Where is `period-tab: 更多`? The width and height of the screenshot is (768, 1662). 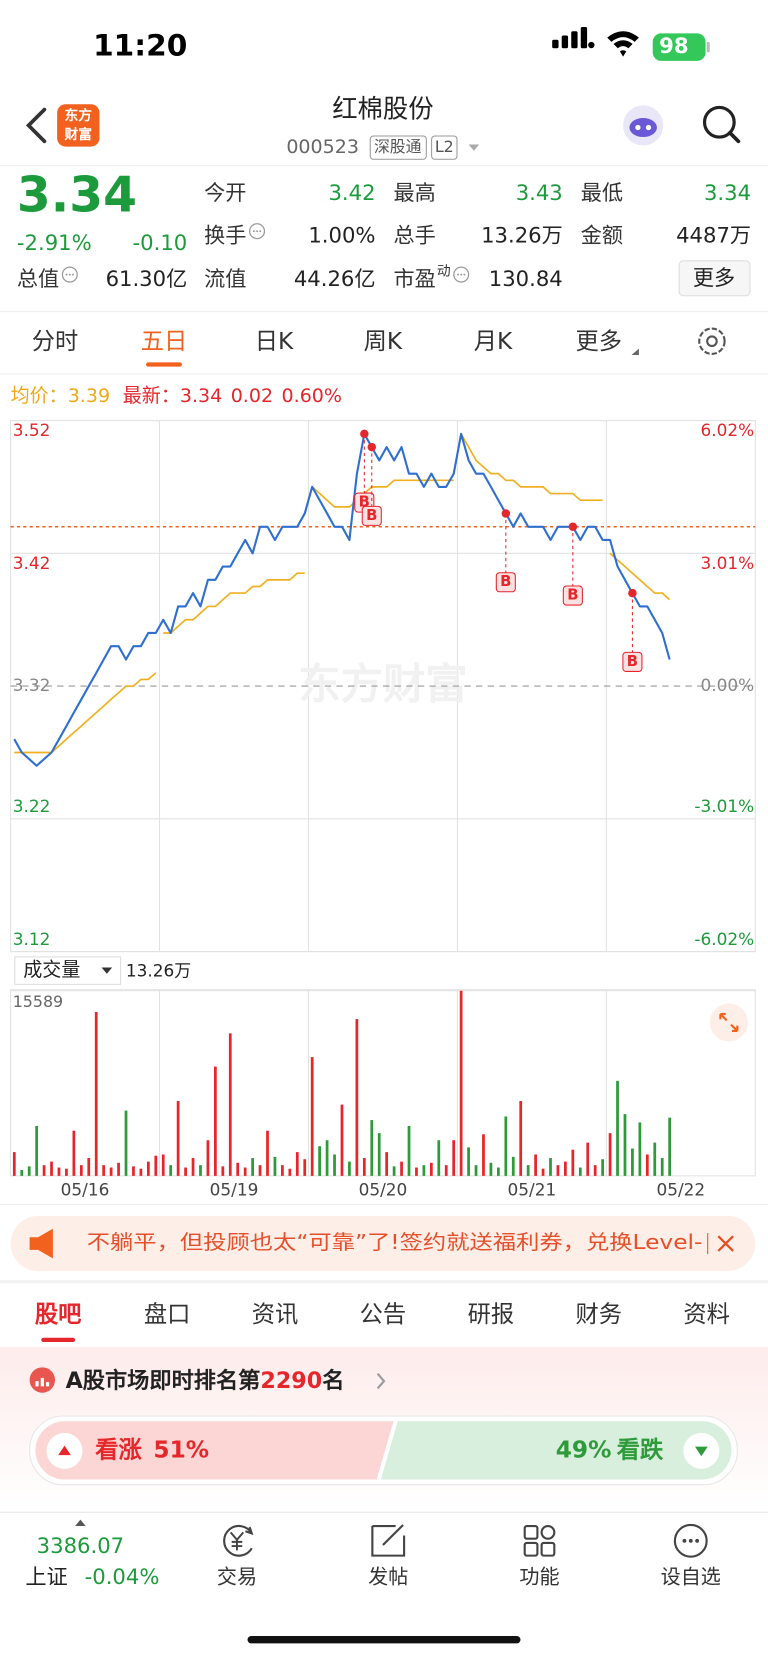
period-tab: 更多 is located at coordinates (598, 341).